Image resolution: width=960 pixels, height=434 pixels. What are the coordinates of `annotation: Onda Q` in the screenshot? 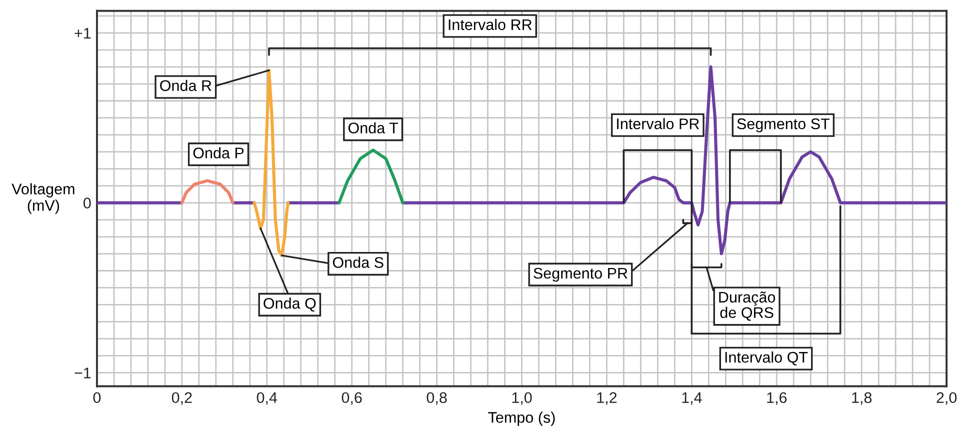 It's located at (290, 305).